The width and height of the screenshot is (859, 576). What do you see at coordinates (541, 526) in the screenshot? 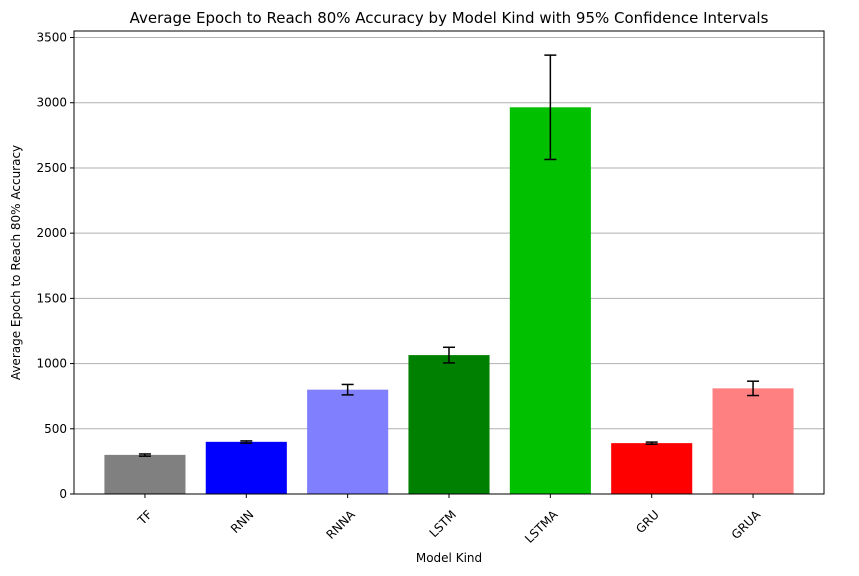
I see `x-tick-label: LSTMA` at bounding box center [541, 526].